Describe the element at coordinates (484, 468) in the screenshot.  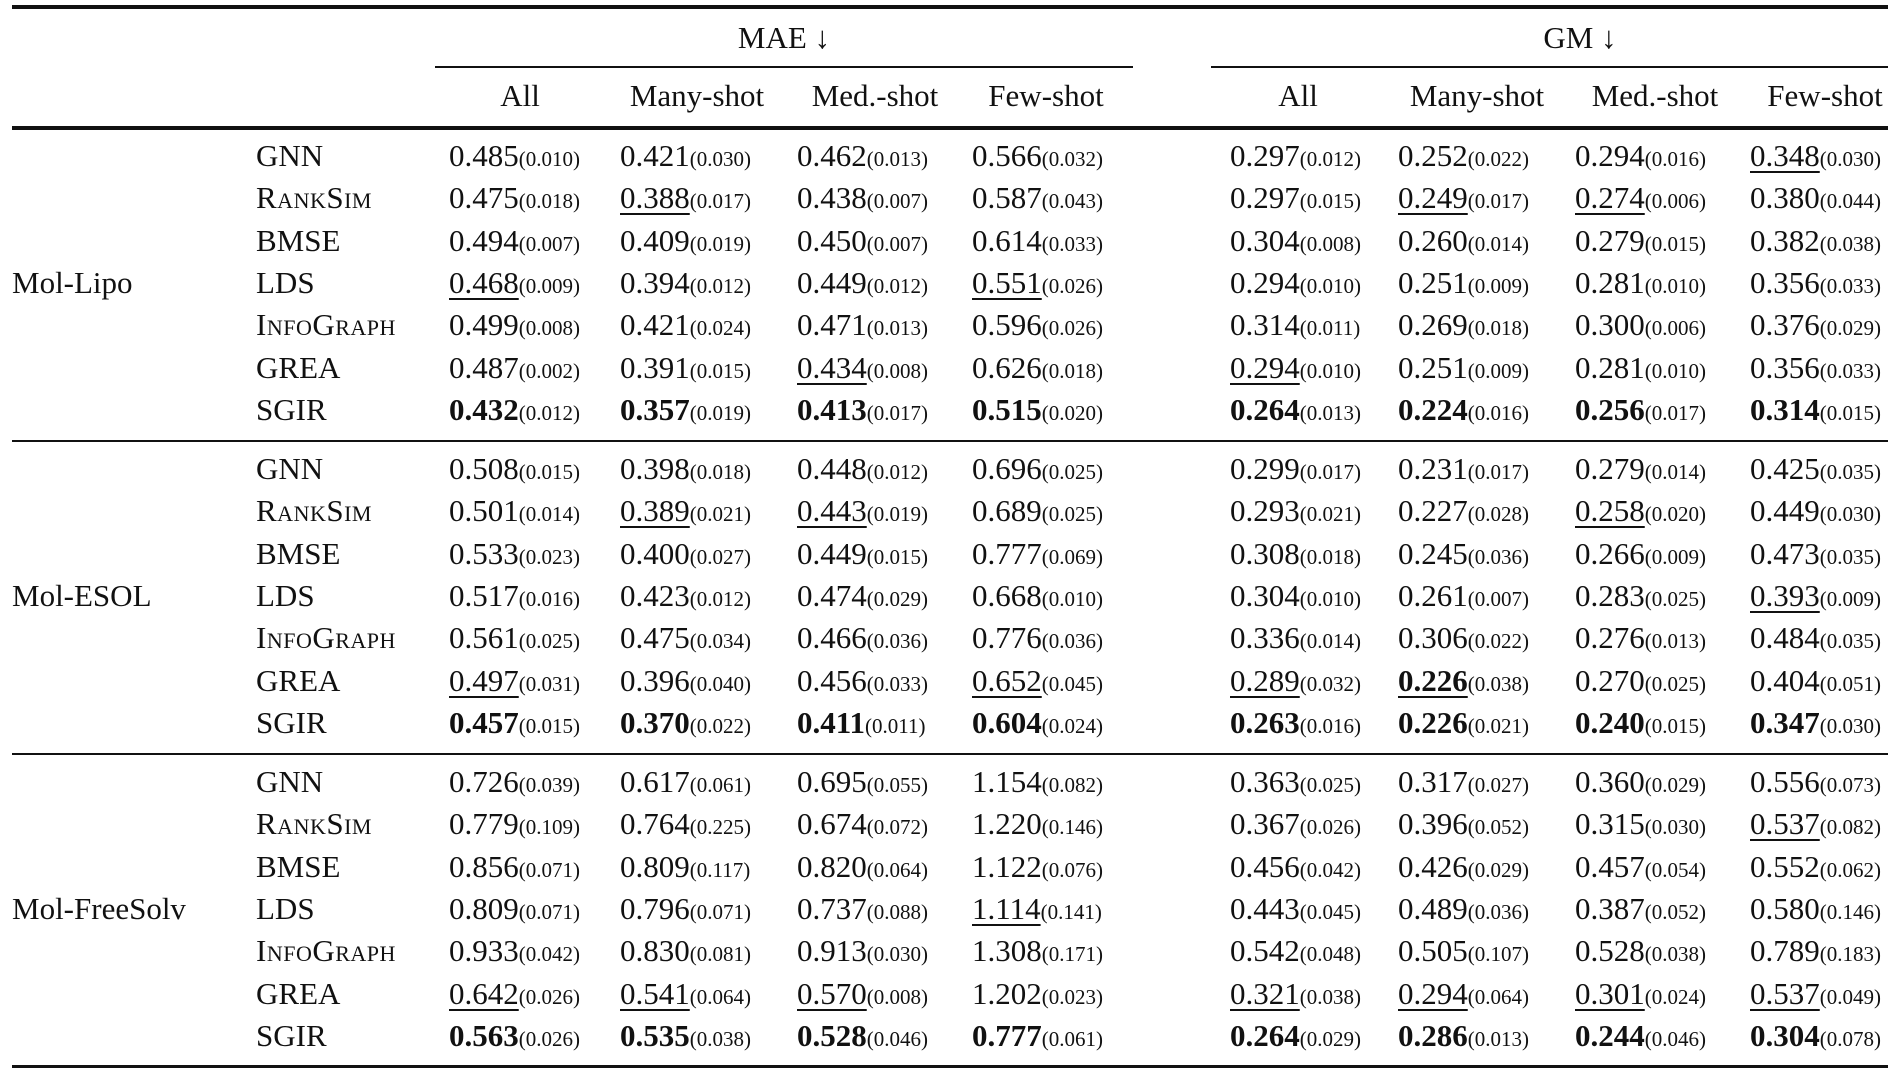
I see `cell-mean: 0.508` at that location.